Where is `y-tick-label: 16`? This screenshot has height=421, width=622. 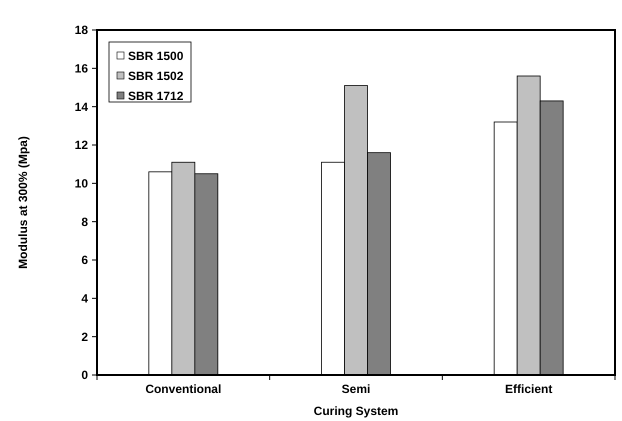 y-tick-label: 16 is located at coordinates (81, 69).